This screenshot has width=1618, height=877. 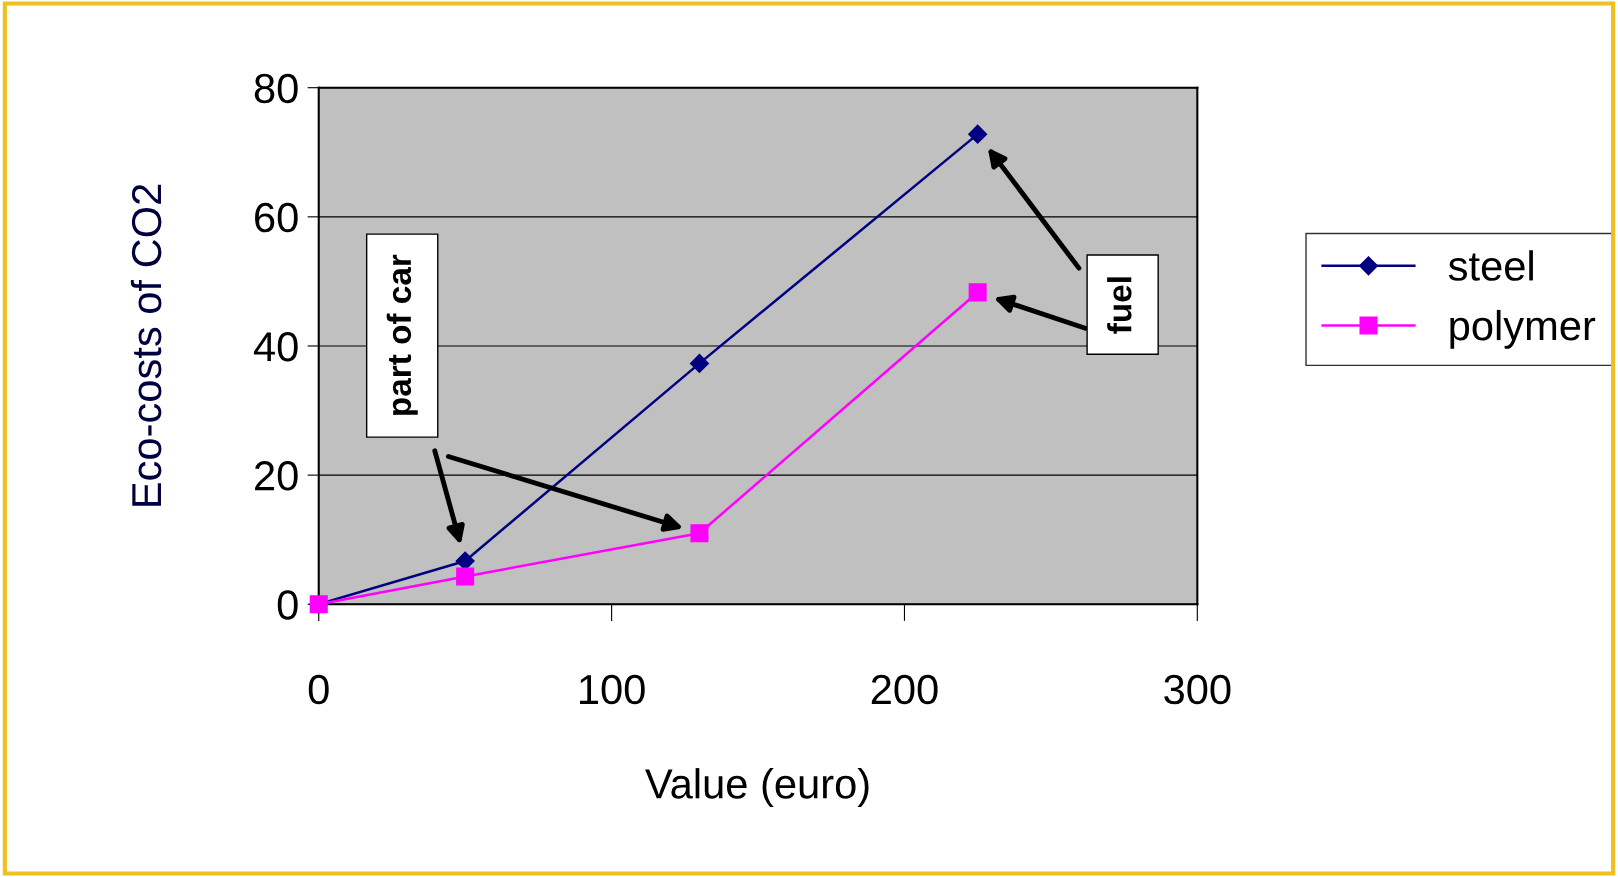 What do you see at coordinates (276, 476) in the screenshot?
I see `y-tick-label: 20` at bounding box center [276, 476].